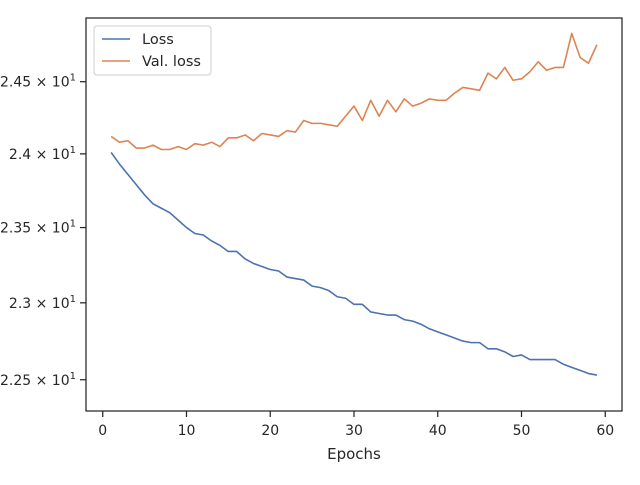 Image resolution: width=640 pixels, height=485 pixels. I want to click on legend-label-val-loss: Val. loss, so click(171, 62).